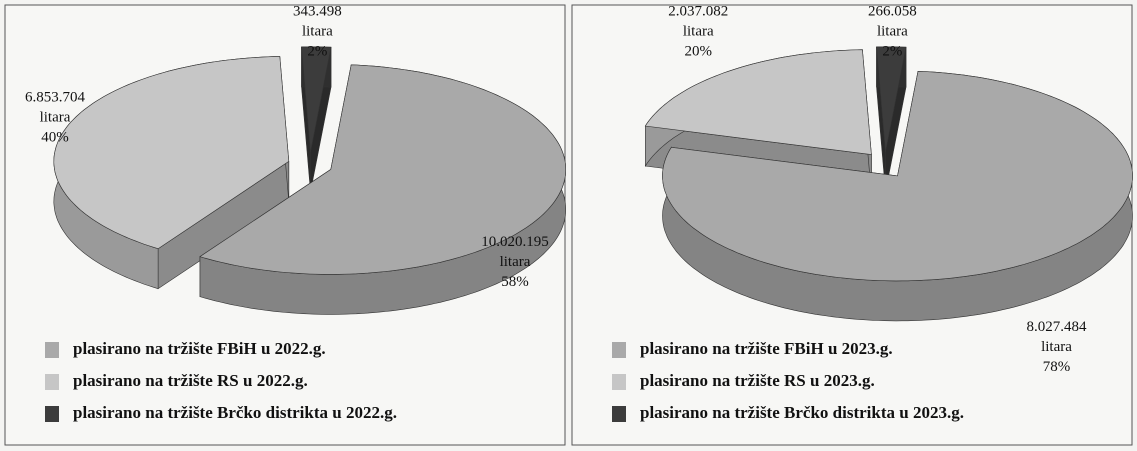 This screenshot has height=451, width=1137. What do you see at coordinates (698, 51) in the screenshot?
I see `value-label: 20%` at bounding box center [698, 51].